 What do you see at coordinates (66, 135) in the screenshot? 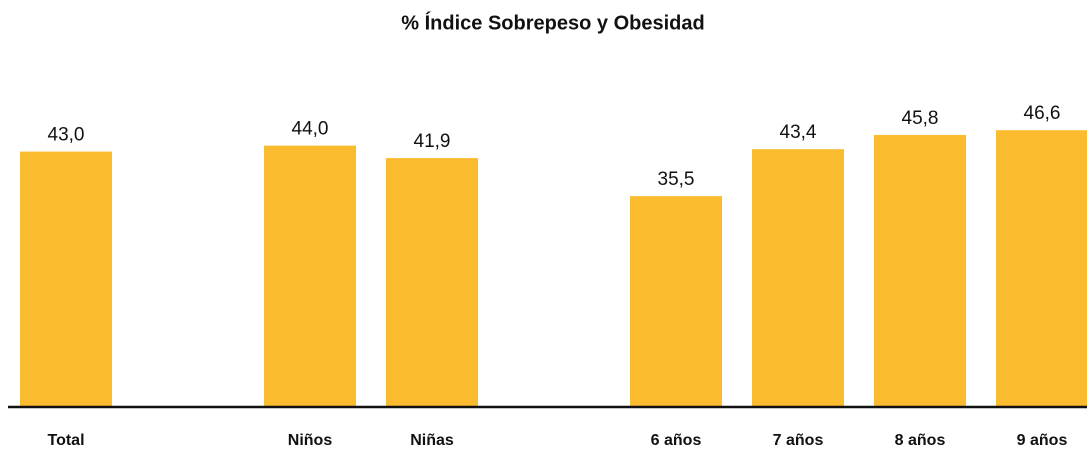
I see `value-label: 43,0` at bounding box center [66, 135].